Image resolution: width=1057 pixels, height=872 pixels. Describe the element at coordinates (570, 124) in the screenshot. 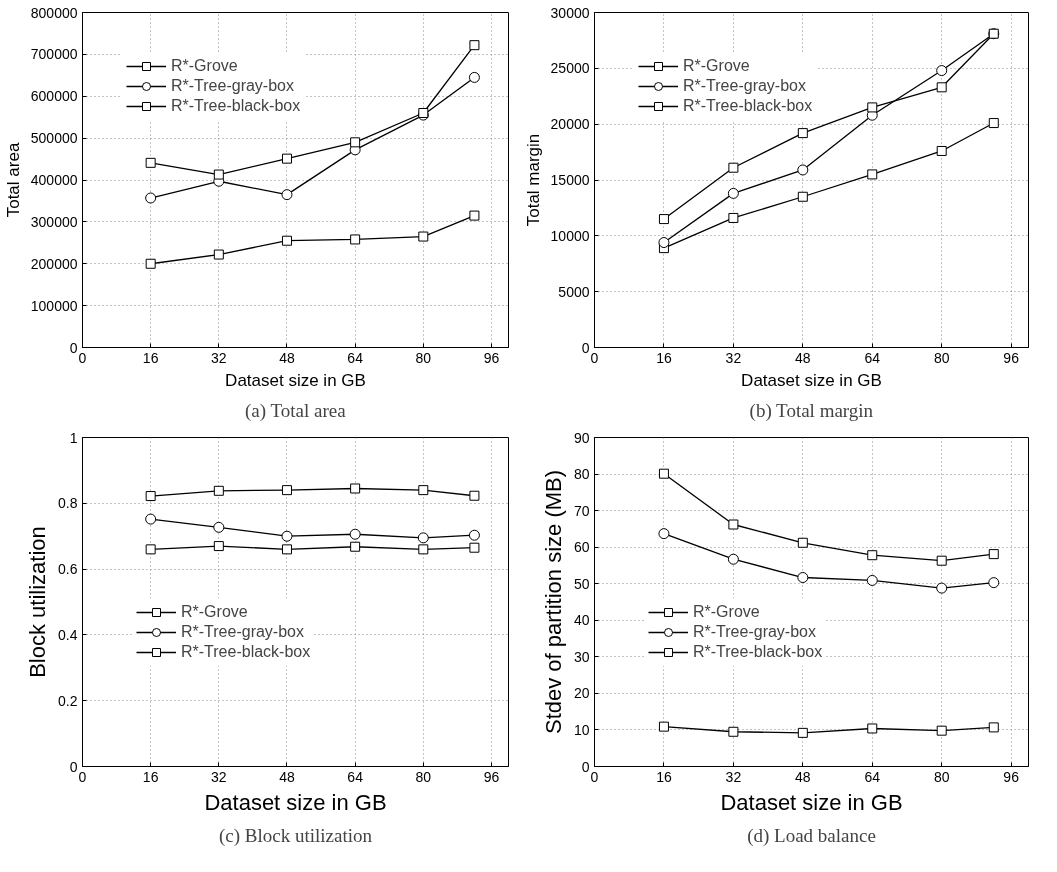

I see `y-tick-label: 20000` at that location.